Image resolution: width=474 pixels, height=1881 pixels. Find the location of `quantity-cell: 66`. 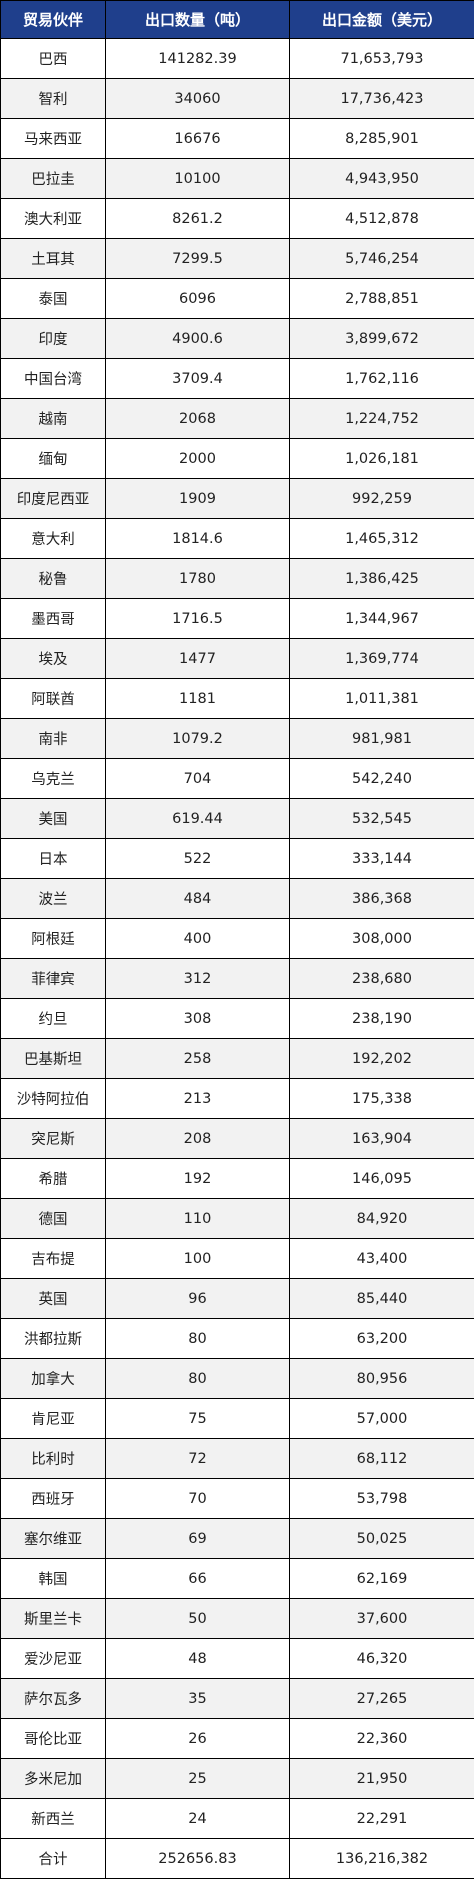

quantity-cell: 66 is located at coordinates (197, 1578).